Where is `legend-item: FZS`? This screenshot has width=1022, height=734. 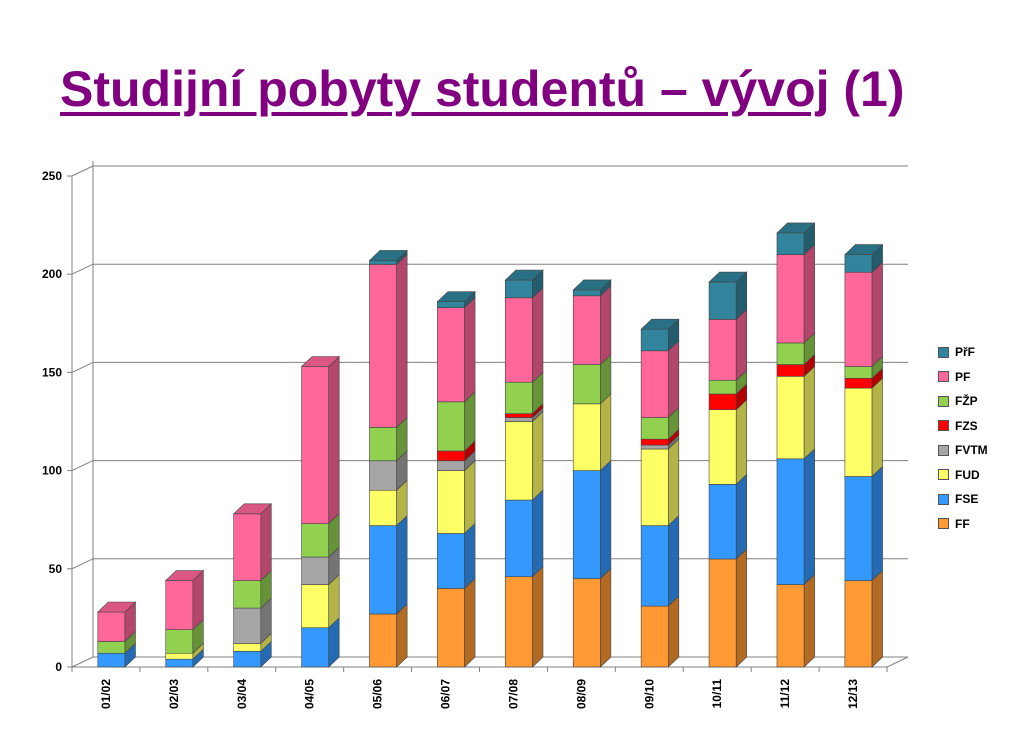
legend-item: FZS is located at coordinates (963, 426).